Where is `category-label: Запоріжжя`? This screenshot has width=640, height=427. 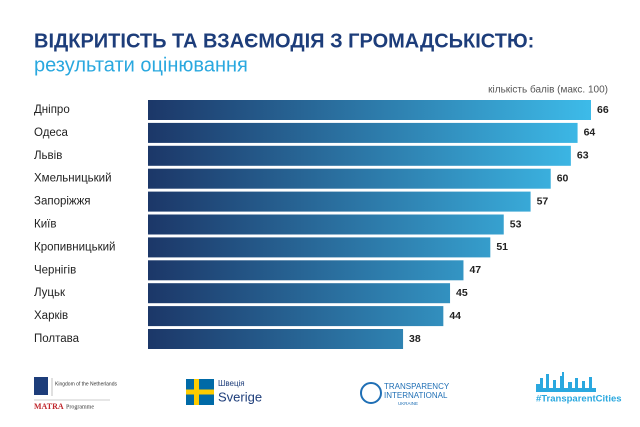
category-label: Запоріжжя is located at coordinates (62, 202).